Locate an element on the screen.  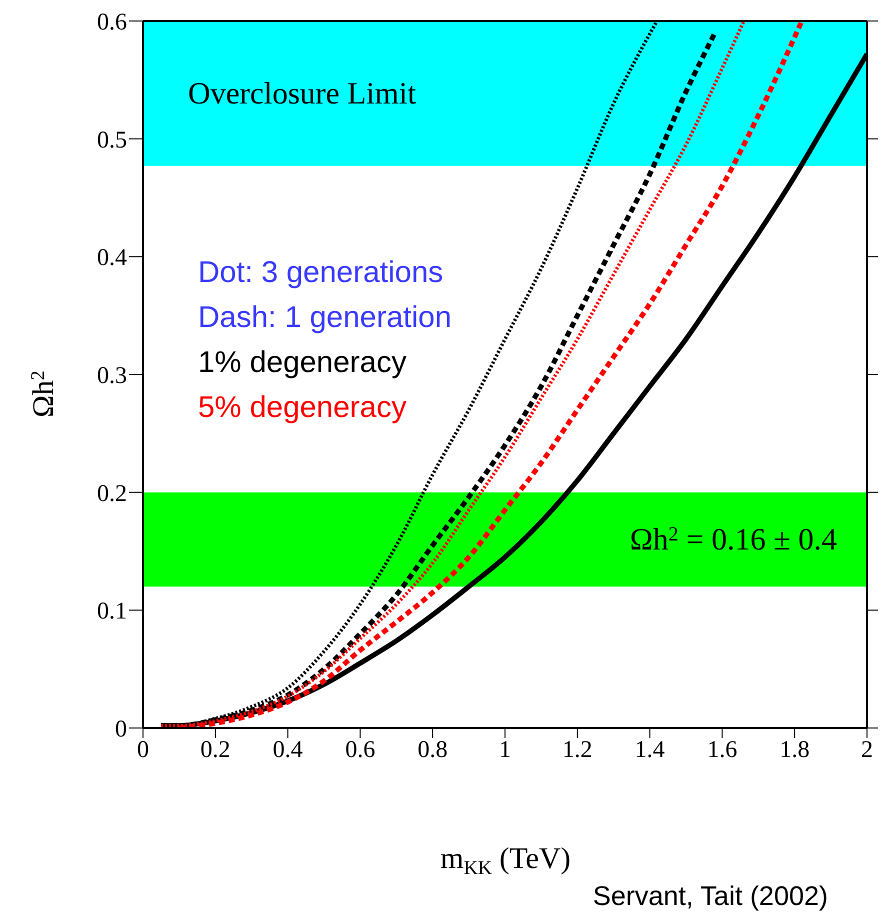
annotation: Dot: 3 generations is located at coordinates (321, 272).